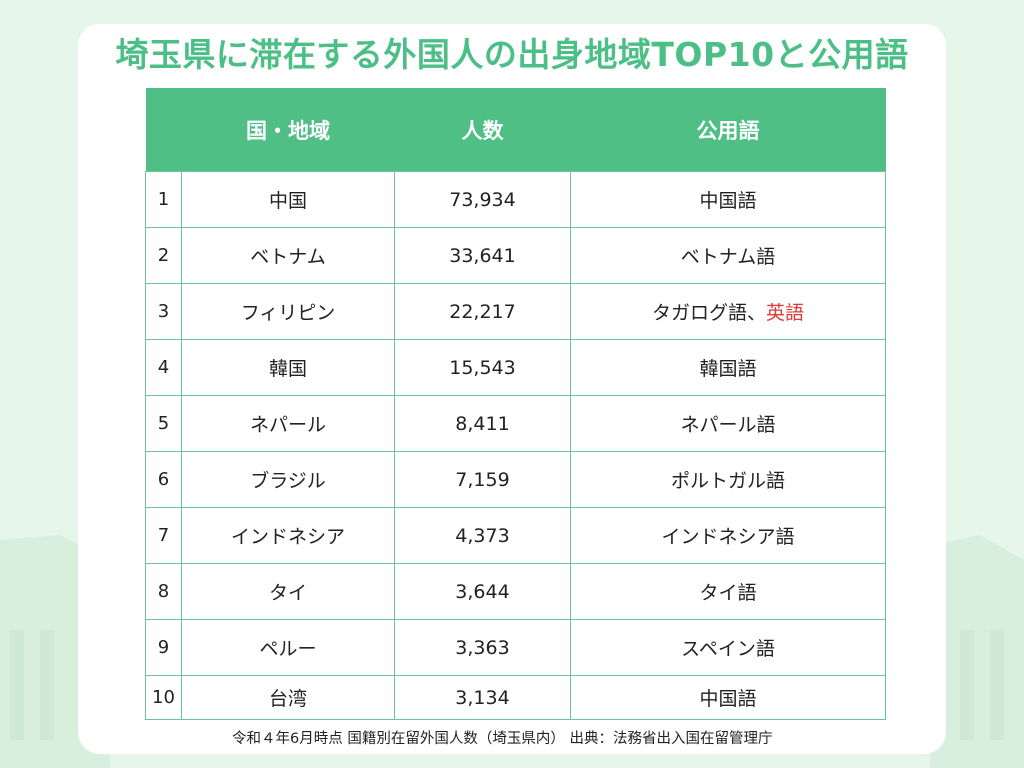 This screenshot has width=1024, height=768. Describe the element at coordinates (482, 479) in the screenshot. I see `population-cell: 7,159` at that location.